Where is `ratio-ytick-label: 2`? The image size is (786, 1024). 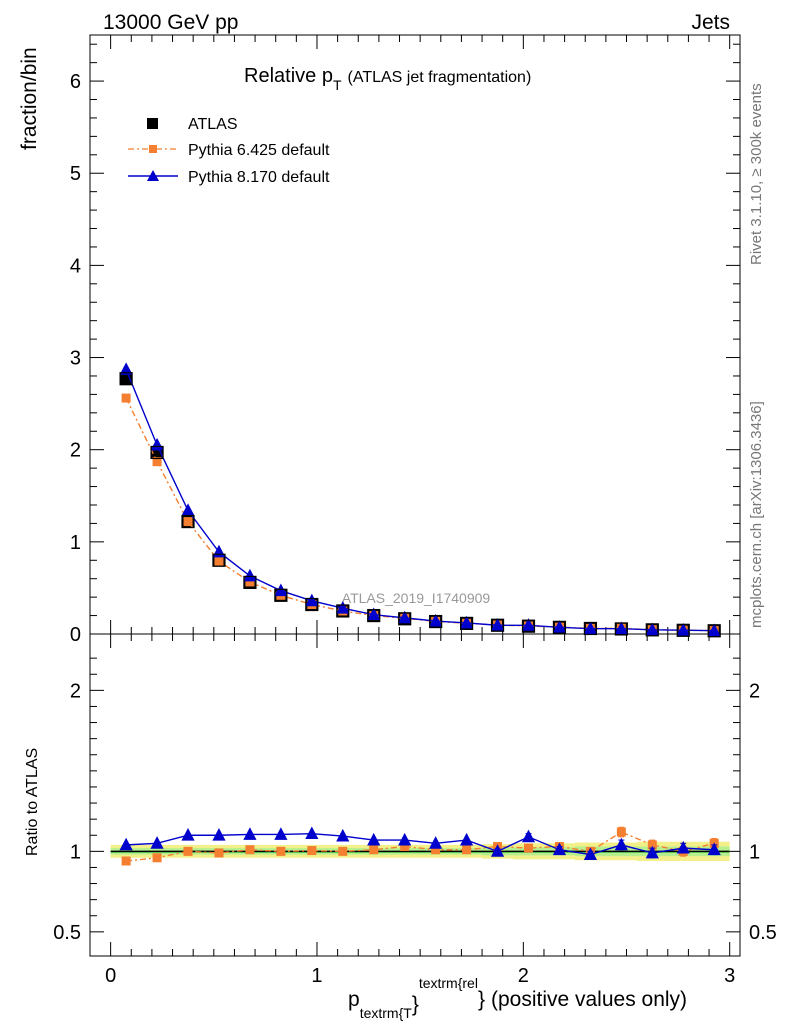
ratio-ytick-label: 2 is located at coordinates (75, 691).